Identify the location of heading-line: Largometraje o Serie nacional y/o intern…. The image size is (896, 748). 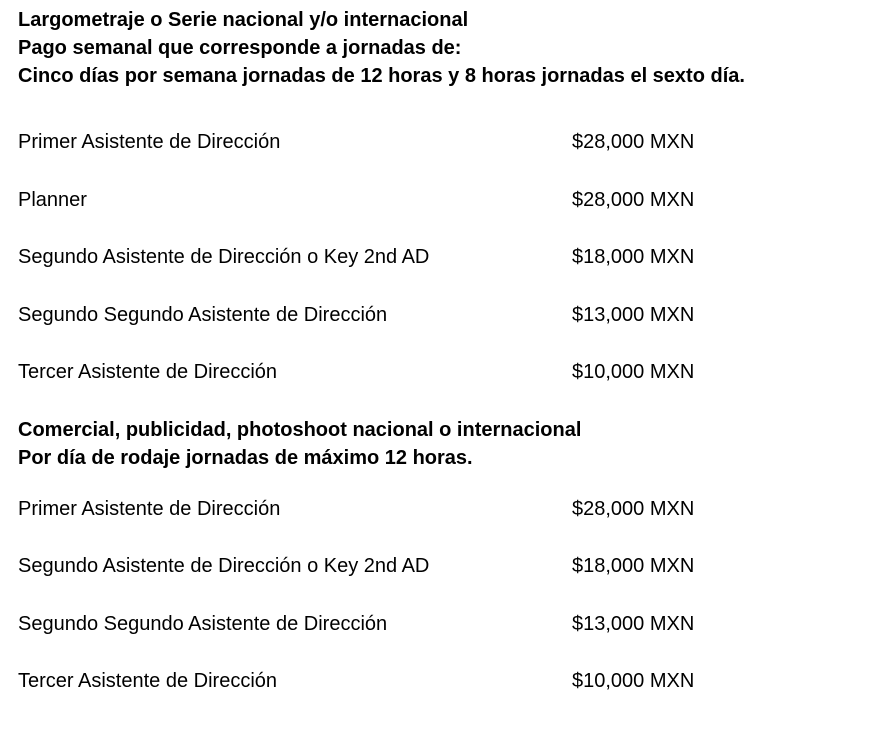
(243, 20).